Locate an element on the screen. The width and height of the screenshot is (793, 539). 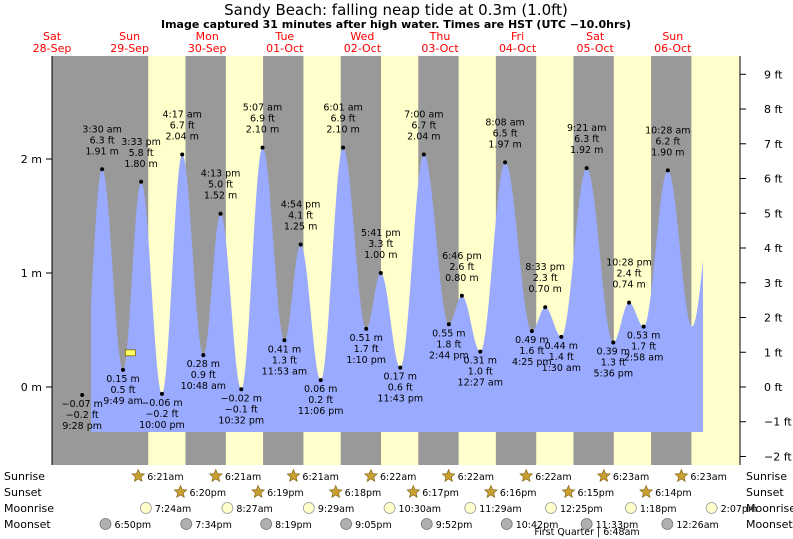
moonrise-time: 10:30am is located at coordinates (420, 509).